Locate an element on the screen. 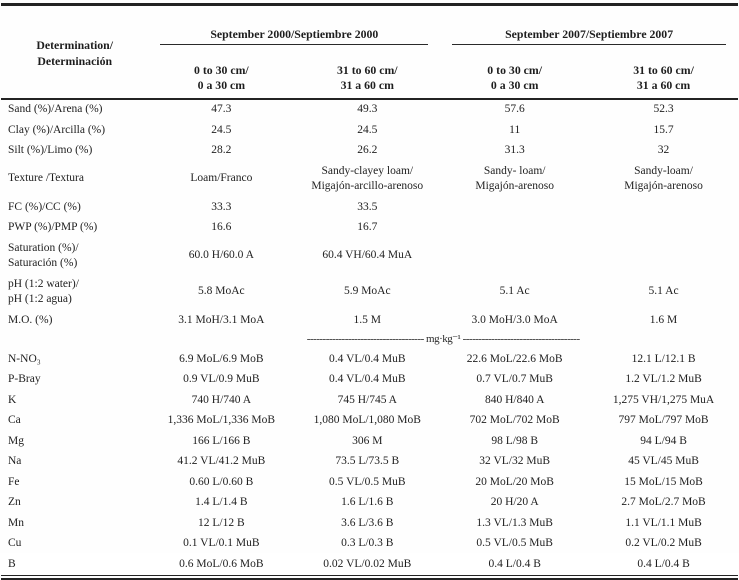 The image size is (739, 580). value-cell: 33.3 is located at coordinates (221, 206).